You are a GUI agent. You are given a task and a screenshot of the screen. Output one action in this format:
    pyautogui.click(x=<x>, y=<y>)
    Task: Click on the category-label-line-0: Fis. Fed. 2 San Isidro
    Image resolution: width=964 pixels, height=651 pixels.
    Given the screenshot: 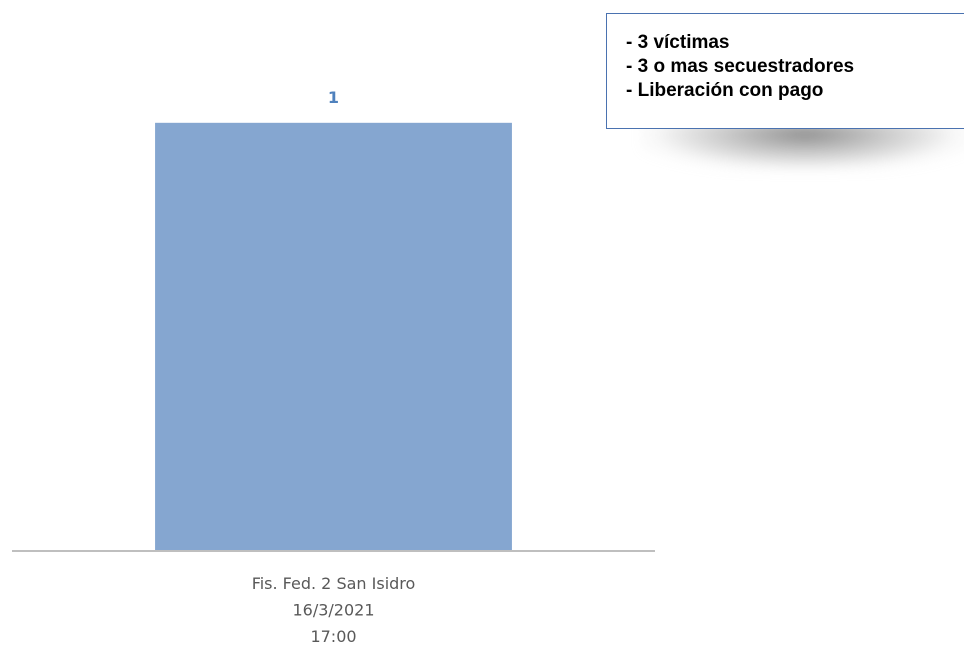 What is the action you would take?
    pyautogui.click(x=334, y=583)
    